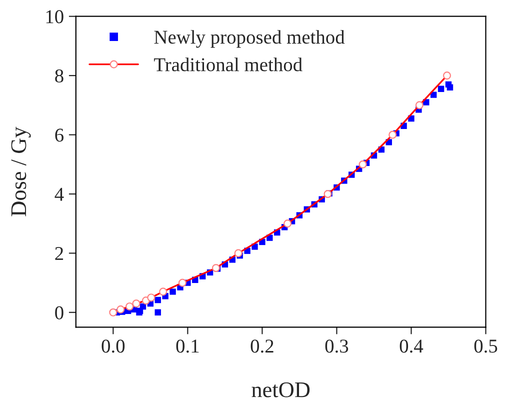  I want to click on x-tick-label: 0.2, so click(262, 346).